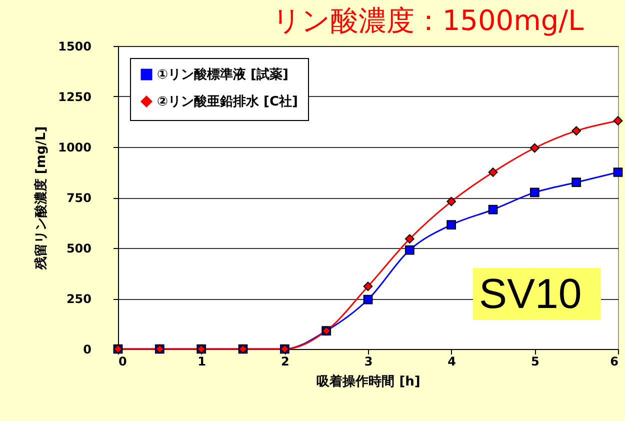  I want to click on y-tick-label: 500, so click(79, 249).